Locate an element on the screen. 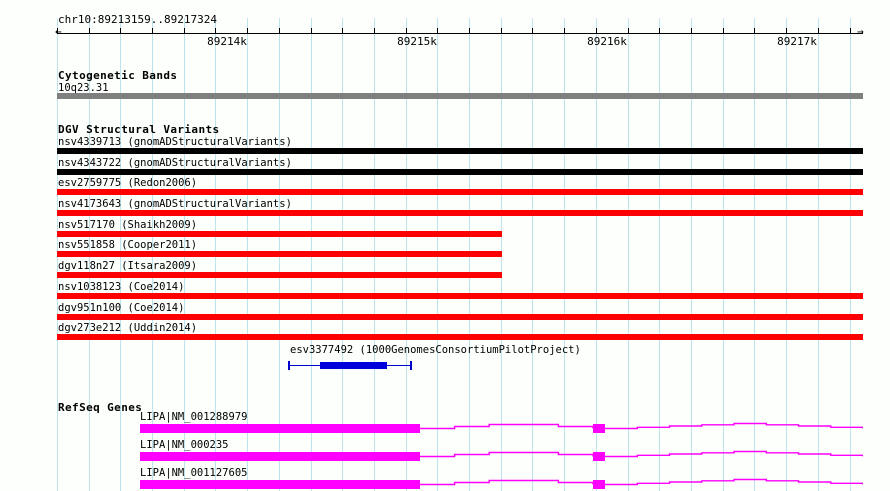  track-title-cytogenetic-bands: Cytogenetic Bands is located at coordinates (118, 75).